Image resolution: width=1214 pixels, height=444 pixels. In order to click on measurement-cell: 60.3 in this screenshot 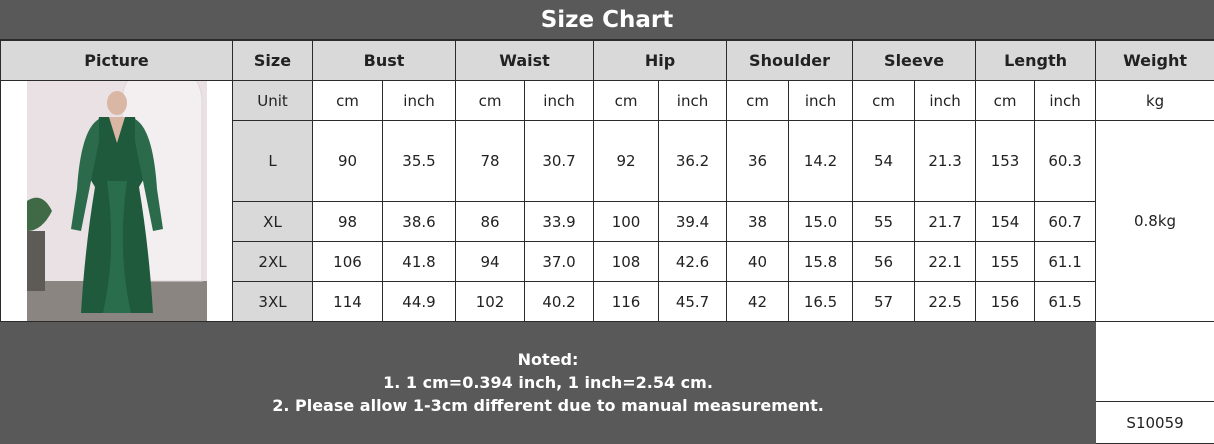, I will do `click(1065, 161)`.